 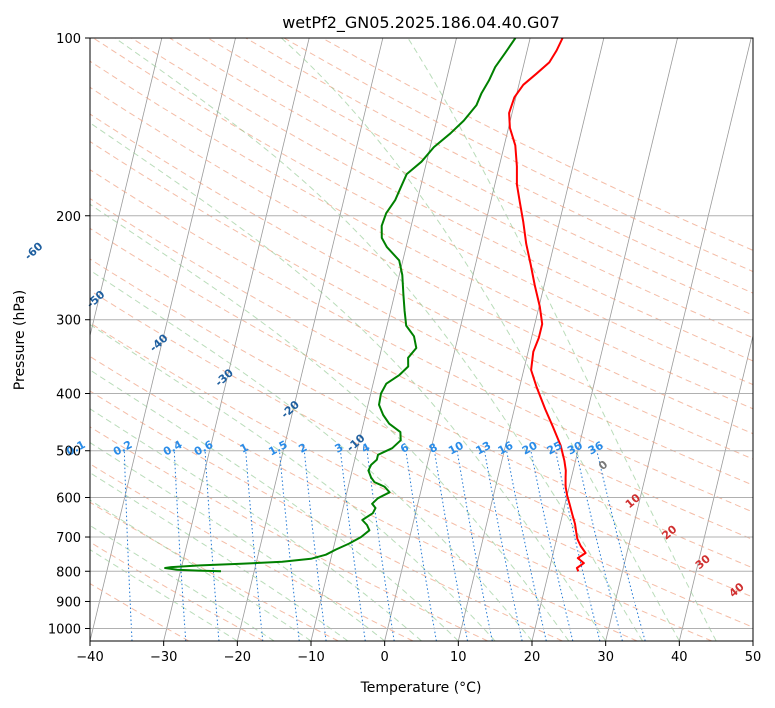 What do you see at coordinates (421, 688) in the screenshot?
I see `x-axis-title: Temperature (°C)` at bounding box center [421, 688].